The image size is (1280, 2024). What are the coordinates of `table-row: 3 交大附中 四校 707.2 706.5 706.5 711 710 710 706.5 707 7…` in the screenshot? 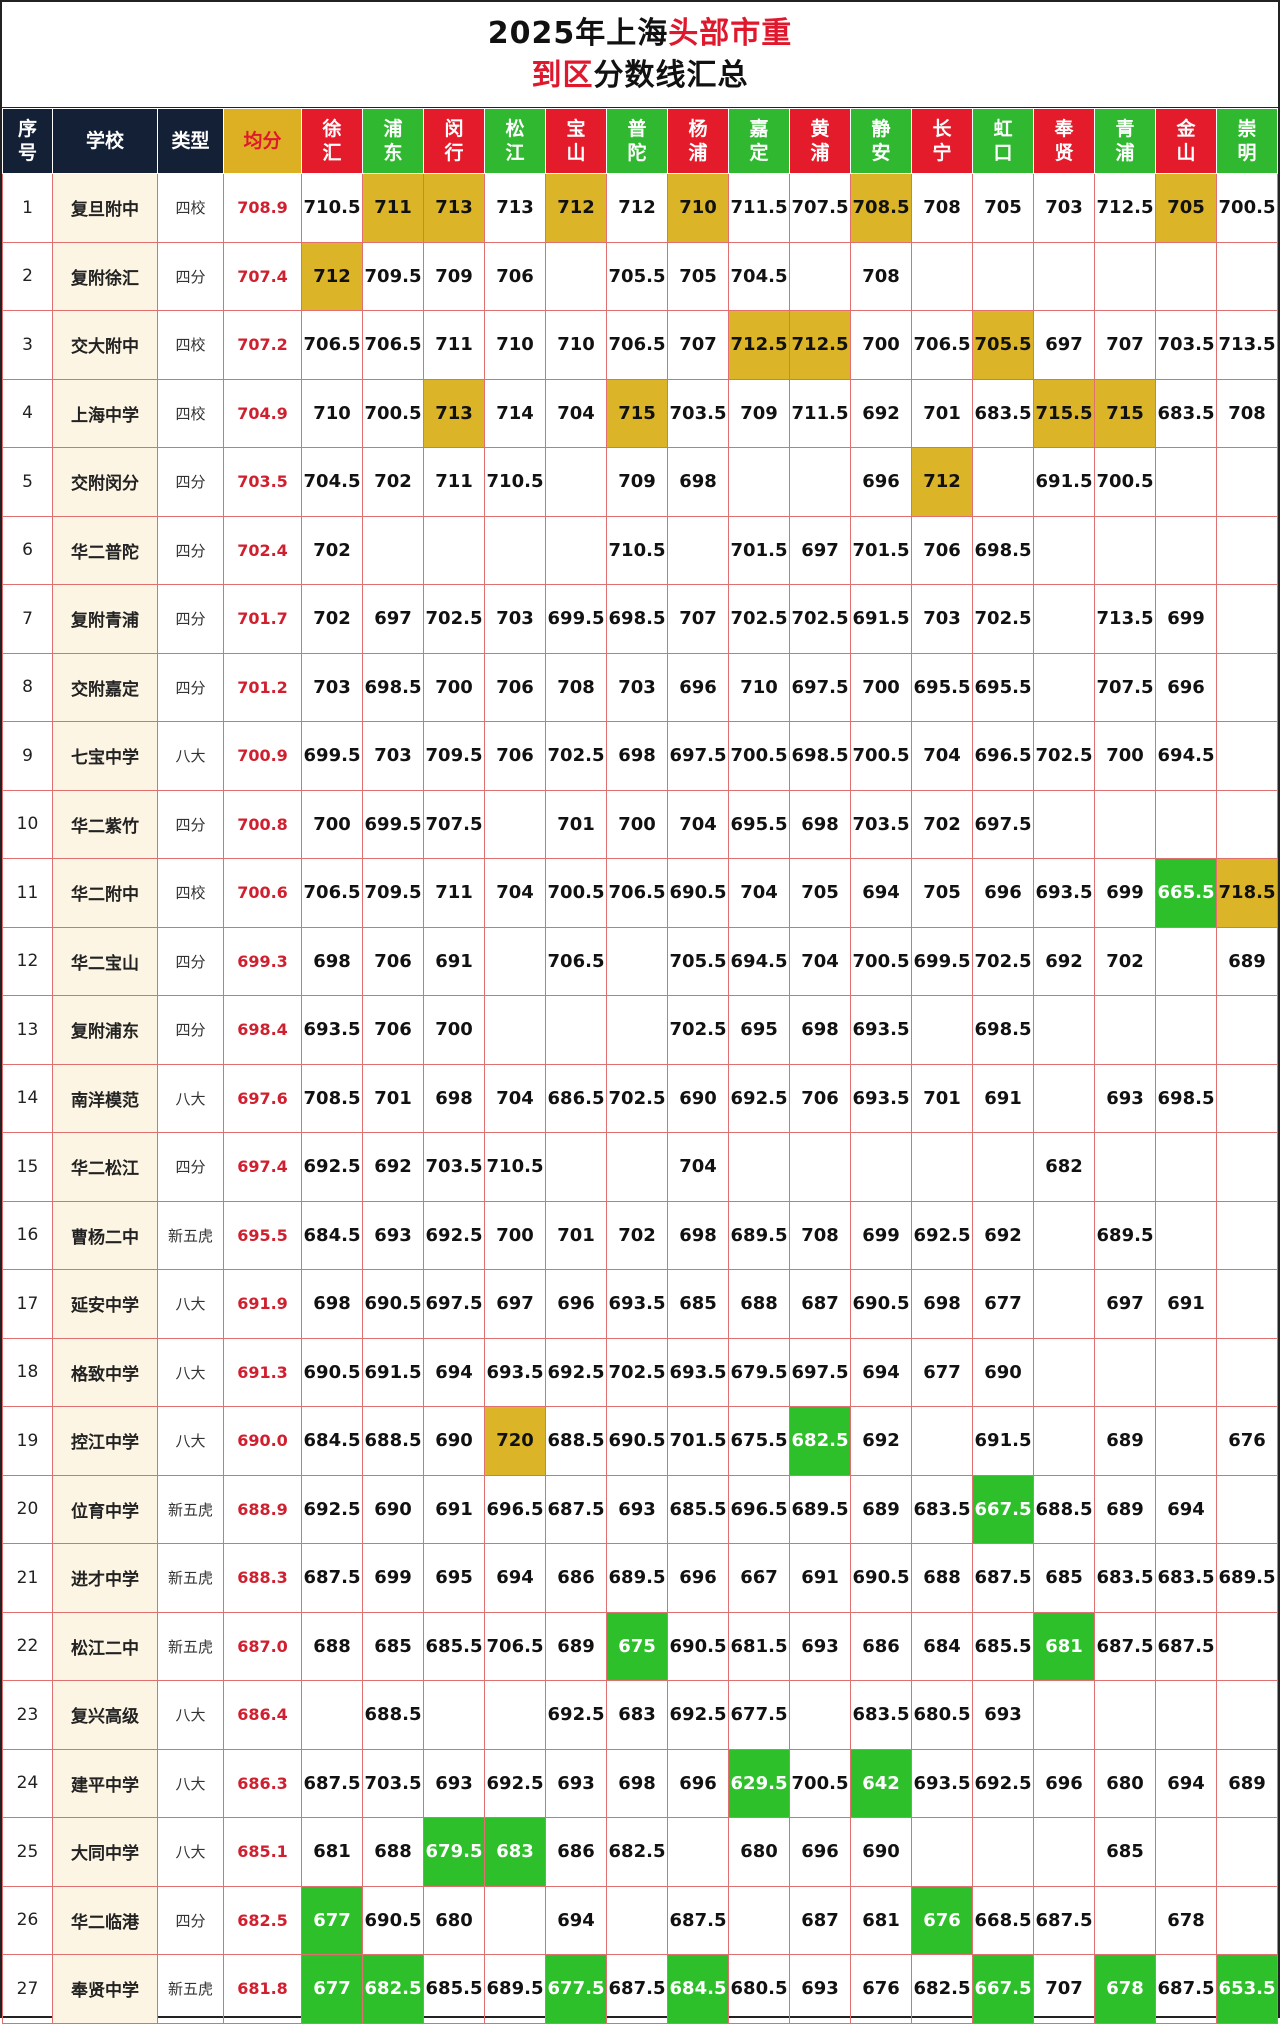 It's located at (640, 345).